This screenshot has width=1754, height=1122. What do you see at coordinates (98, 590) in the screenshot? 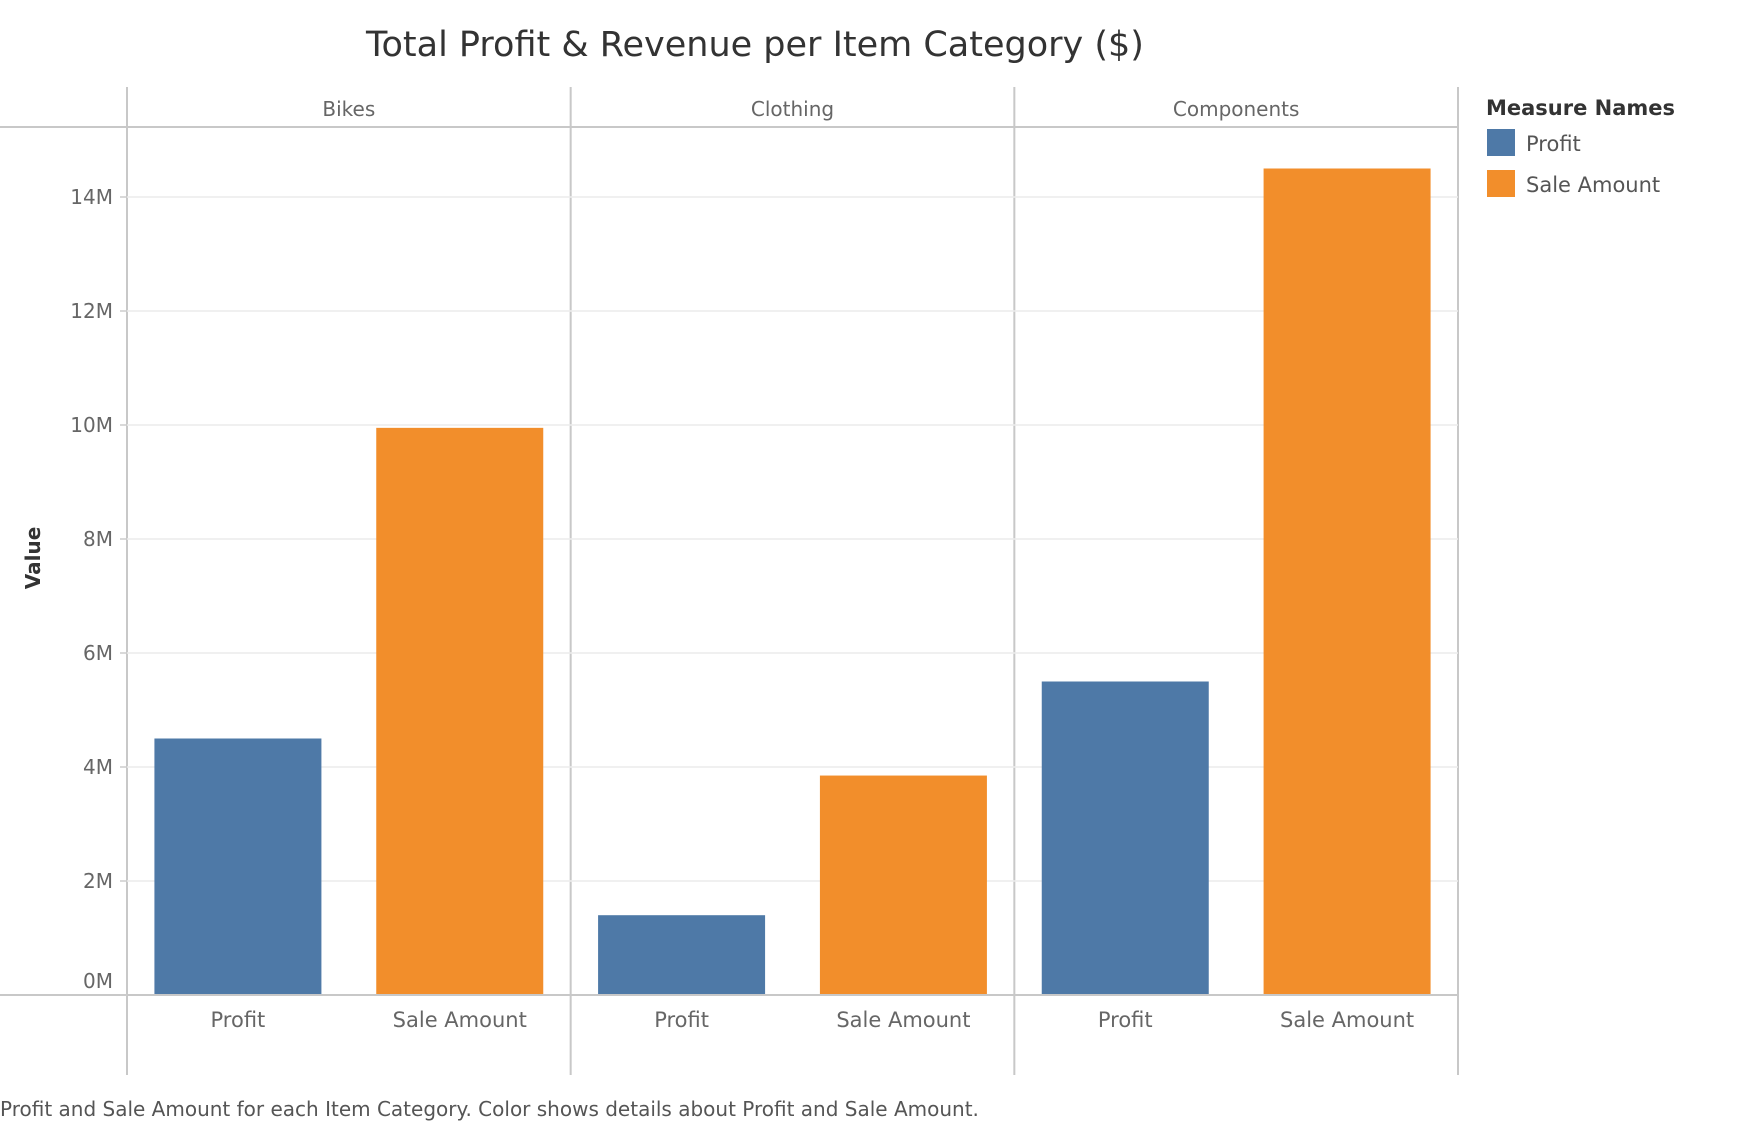
I see `y-axis: 0M 2M 4M 6M 8M 10M 12M 14M` at bounding box center [98, 590].